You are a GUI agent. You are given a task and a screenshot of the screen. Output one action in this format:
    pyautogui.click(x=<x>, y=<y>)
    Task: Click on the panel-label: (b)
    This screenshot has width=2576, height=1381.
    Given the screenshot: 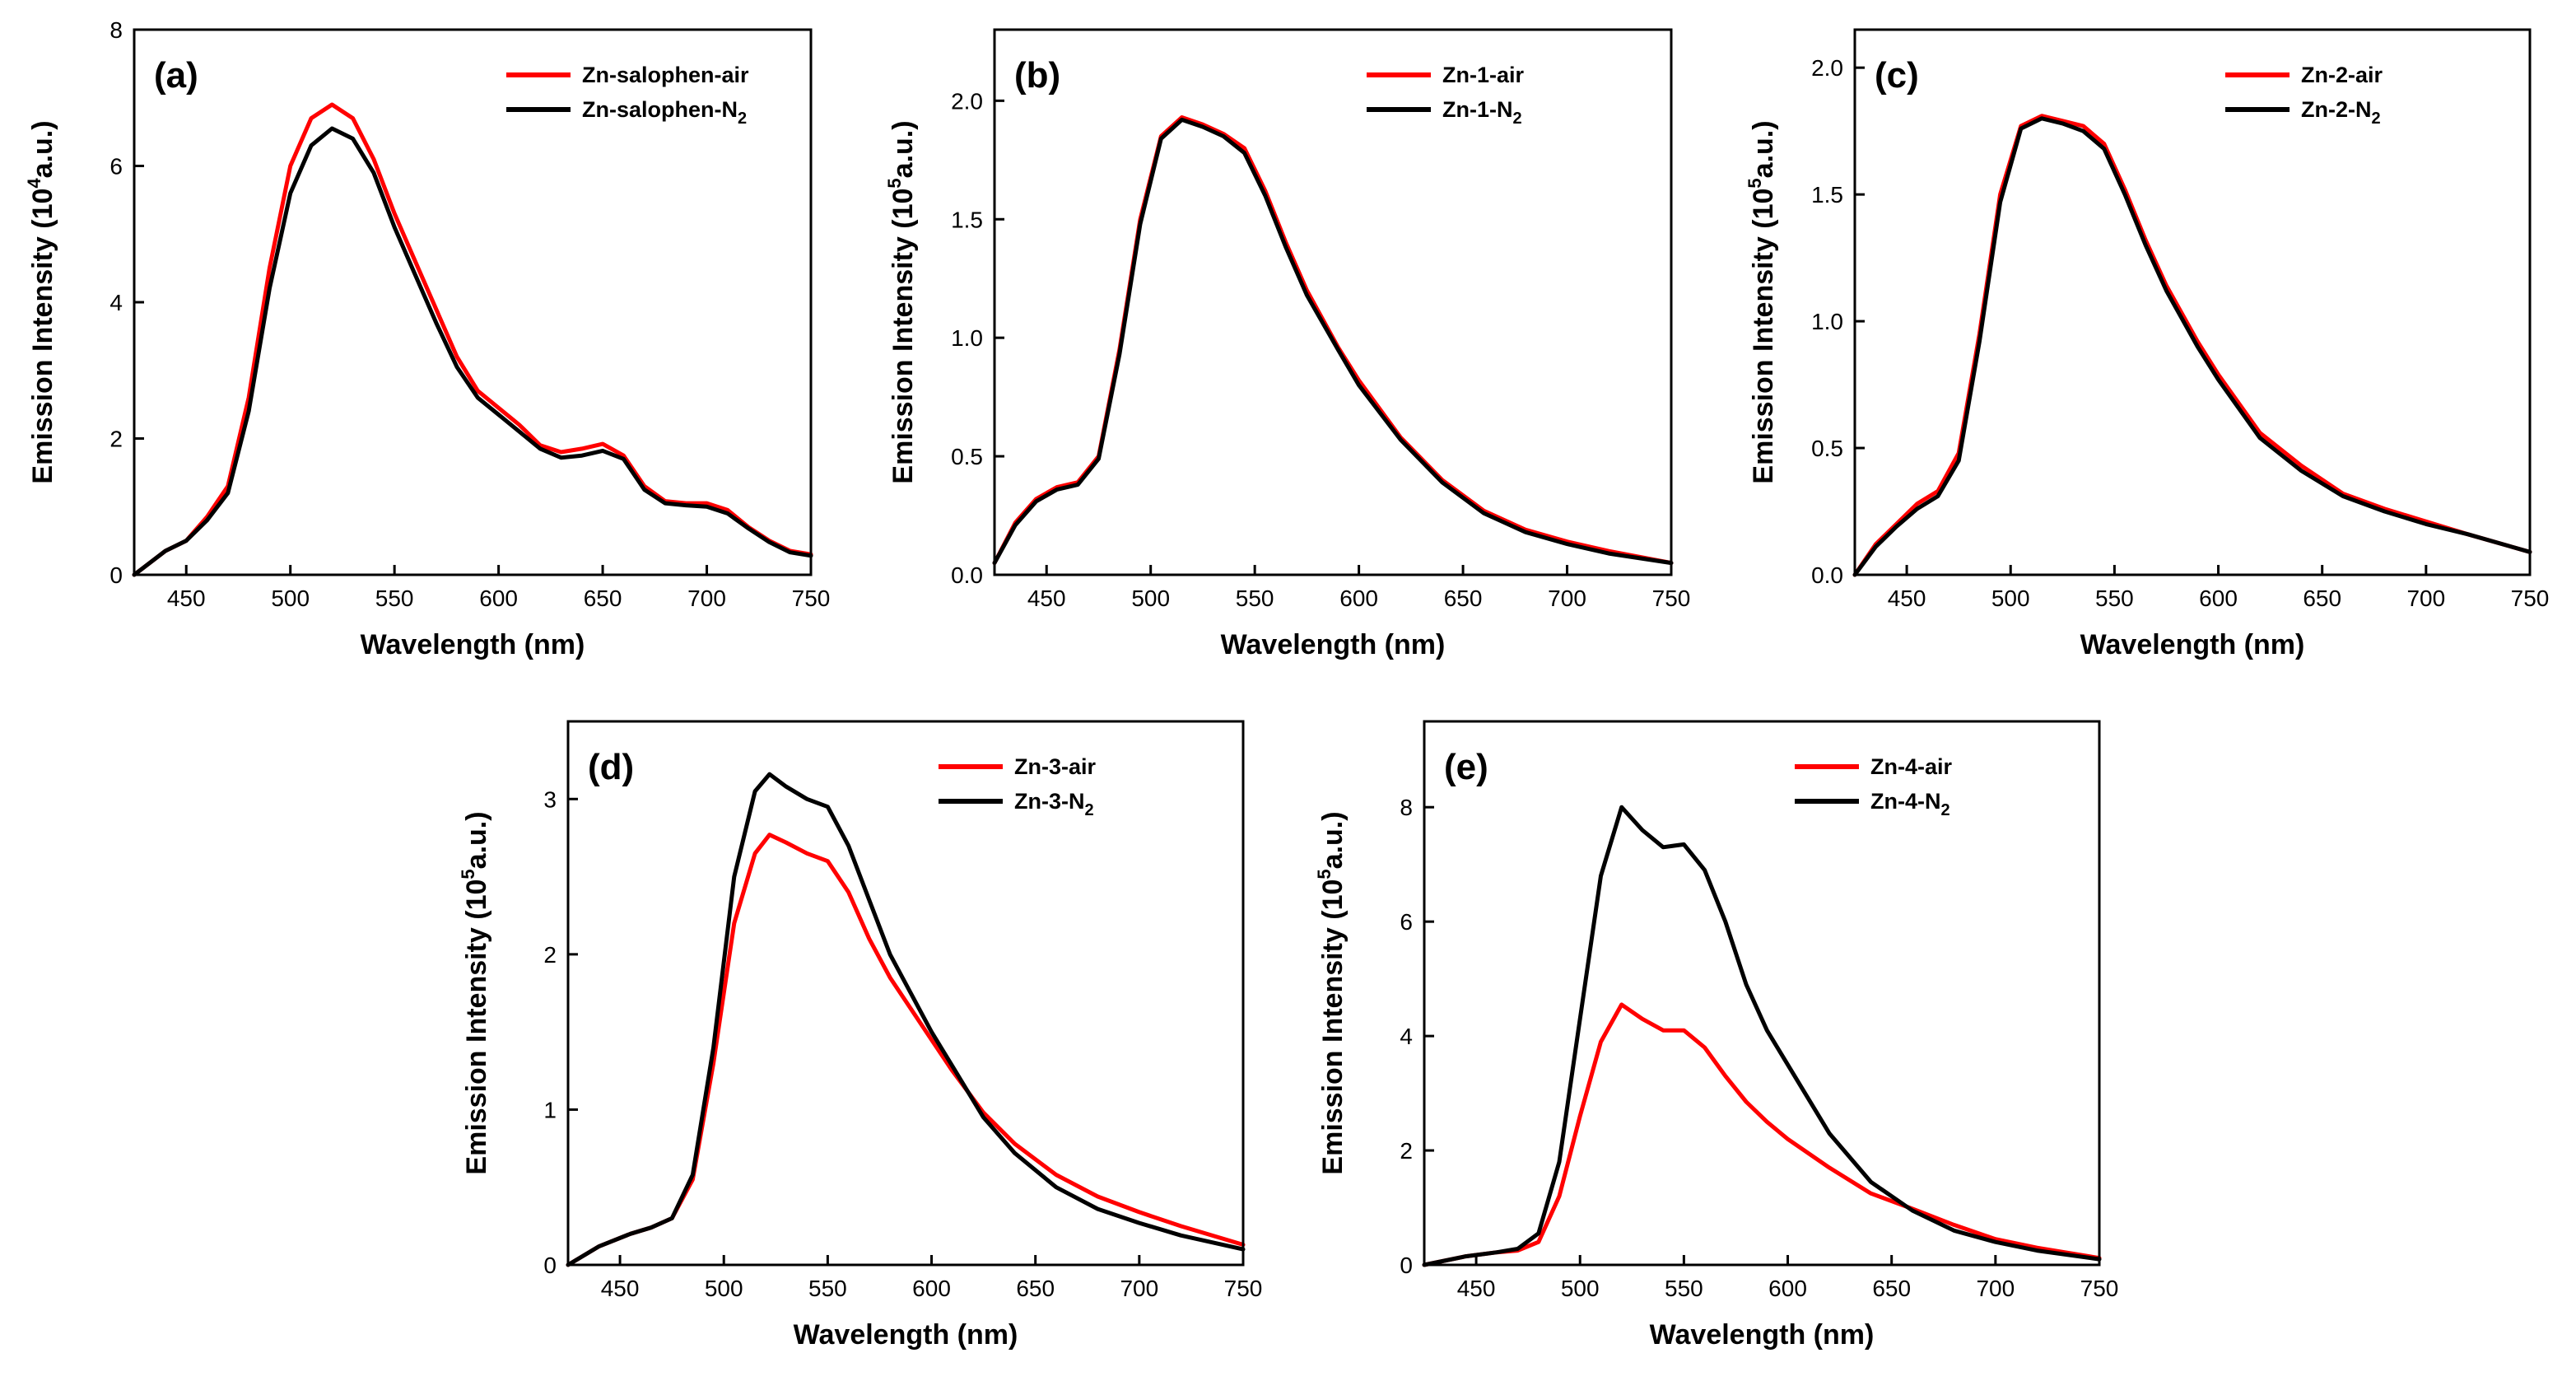 What is the action you would take?
    pyautogui.click(x=1037, y=75)
    